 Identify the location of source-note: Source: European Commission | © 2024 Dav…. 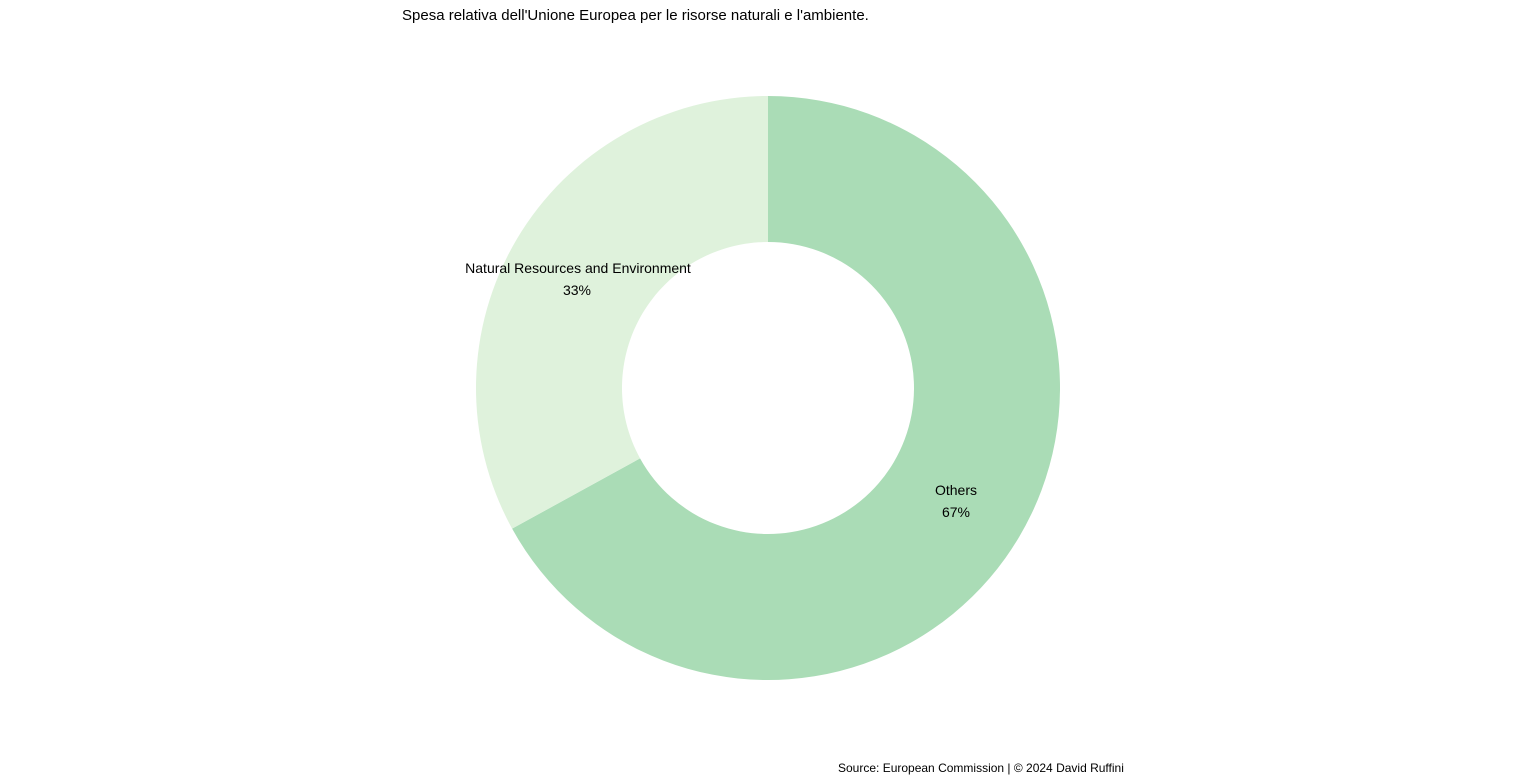
(981, 768).